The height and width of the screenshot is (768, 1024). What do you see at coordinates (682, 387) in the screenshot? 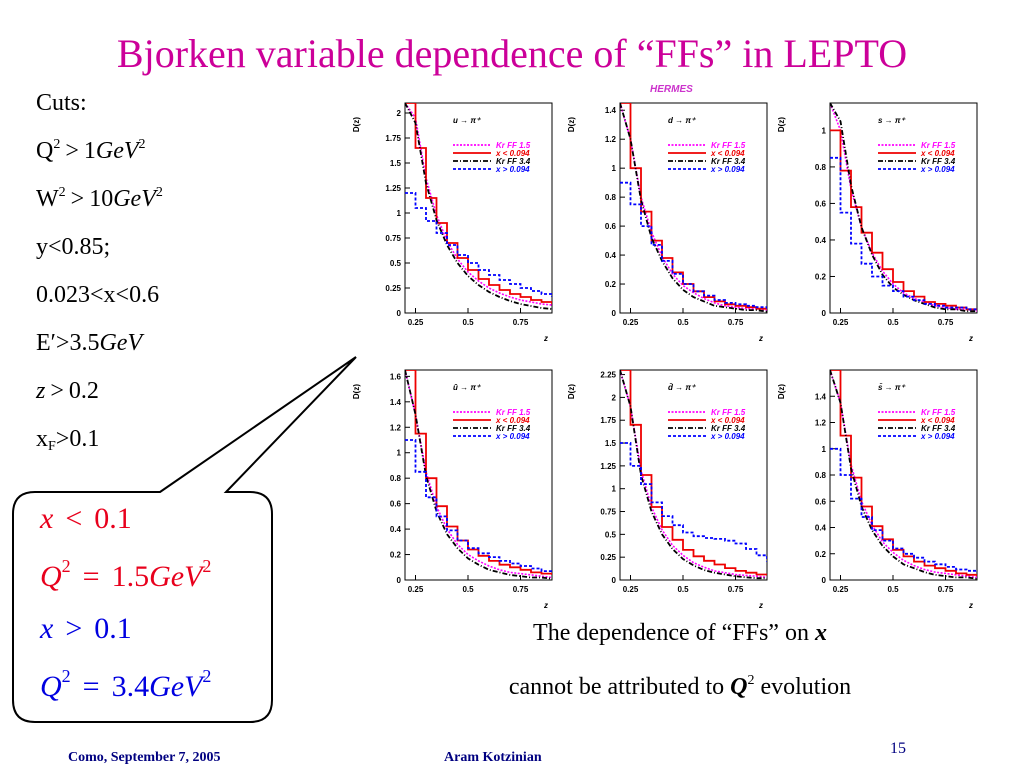
I see `panel-title: d̄ → π⁺` at bounding box center [682, 387].